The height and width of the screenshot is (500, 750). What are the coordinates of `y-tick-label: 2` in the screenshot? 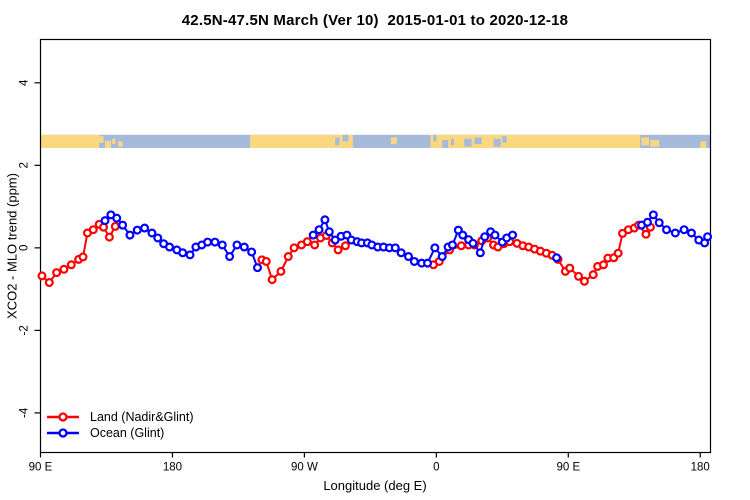 It's located at (25, 165).